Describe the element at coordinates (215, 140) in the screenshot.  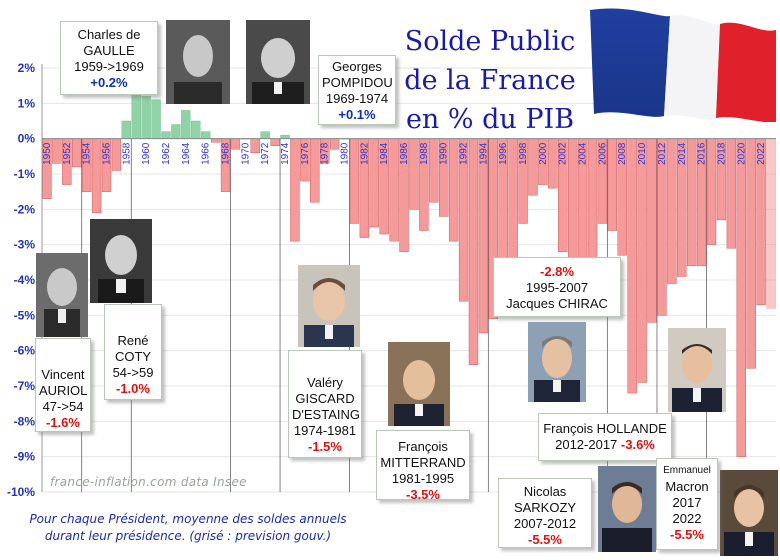
I see `bar-1967` at that location.